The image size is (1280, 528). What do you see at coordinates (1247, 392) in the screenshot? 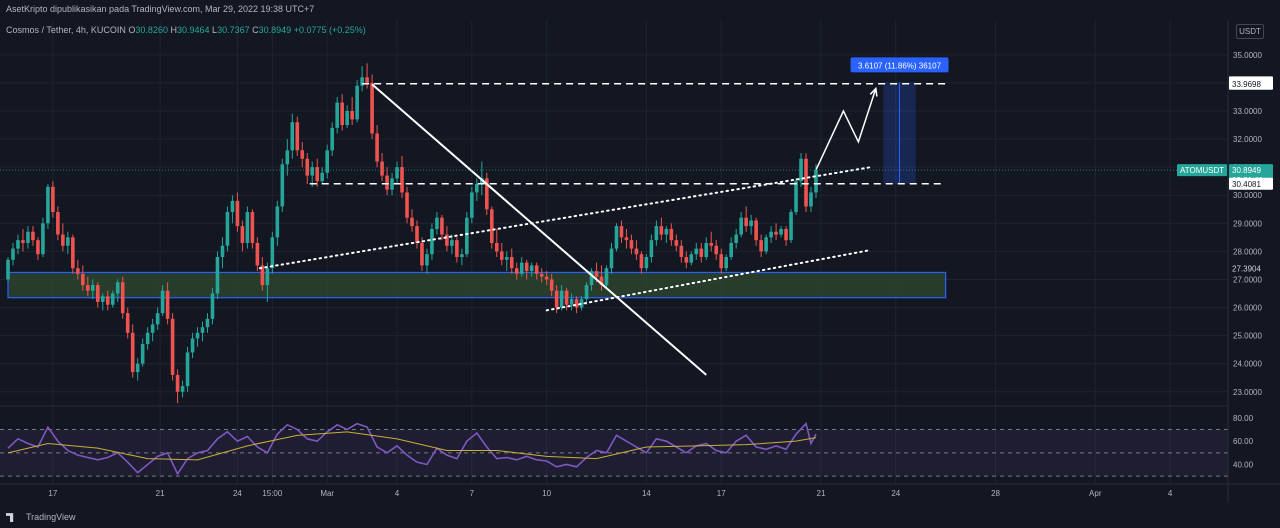
I see `price-tick-label: 23.0000` at bounding box center [1247, 392].